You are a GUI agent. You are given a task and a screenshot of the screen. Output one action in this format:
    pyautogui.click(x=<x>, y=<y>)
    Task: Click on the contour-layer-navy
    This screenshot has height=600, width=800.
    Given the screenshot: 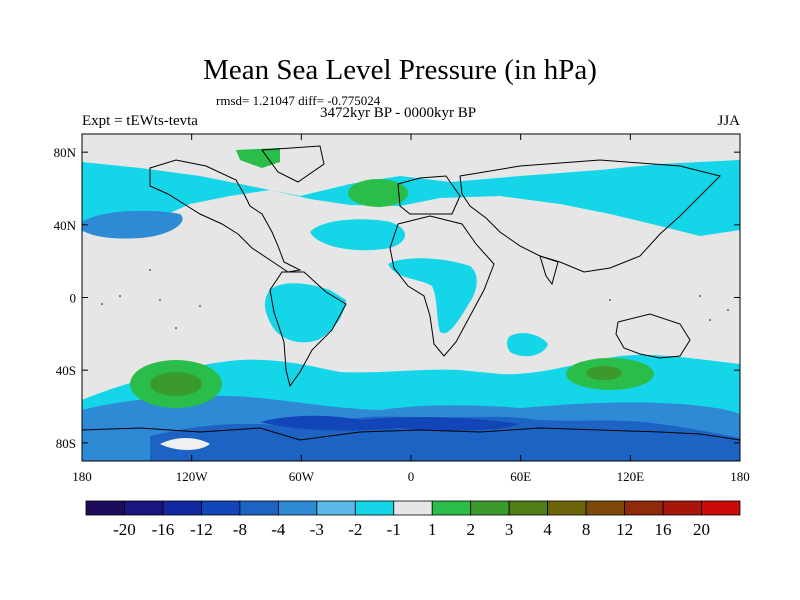 What is the action you would take?
    pyautogui.click(x=390, y=423)
    